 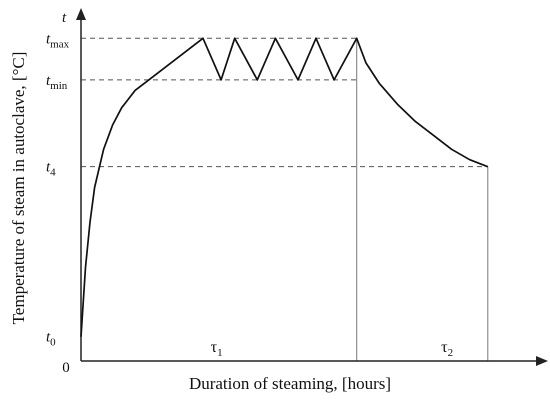 I want to click on y-axis-symbol: t, so click(x=64, y=18).